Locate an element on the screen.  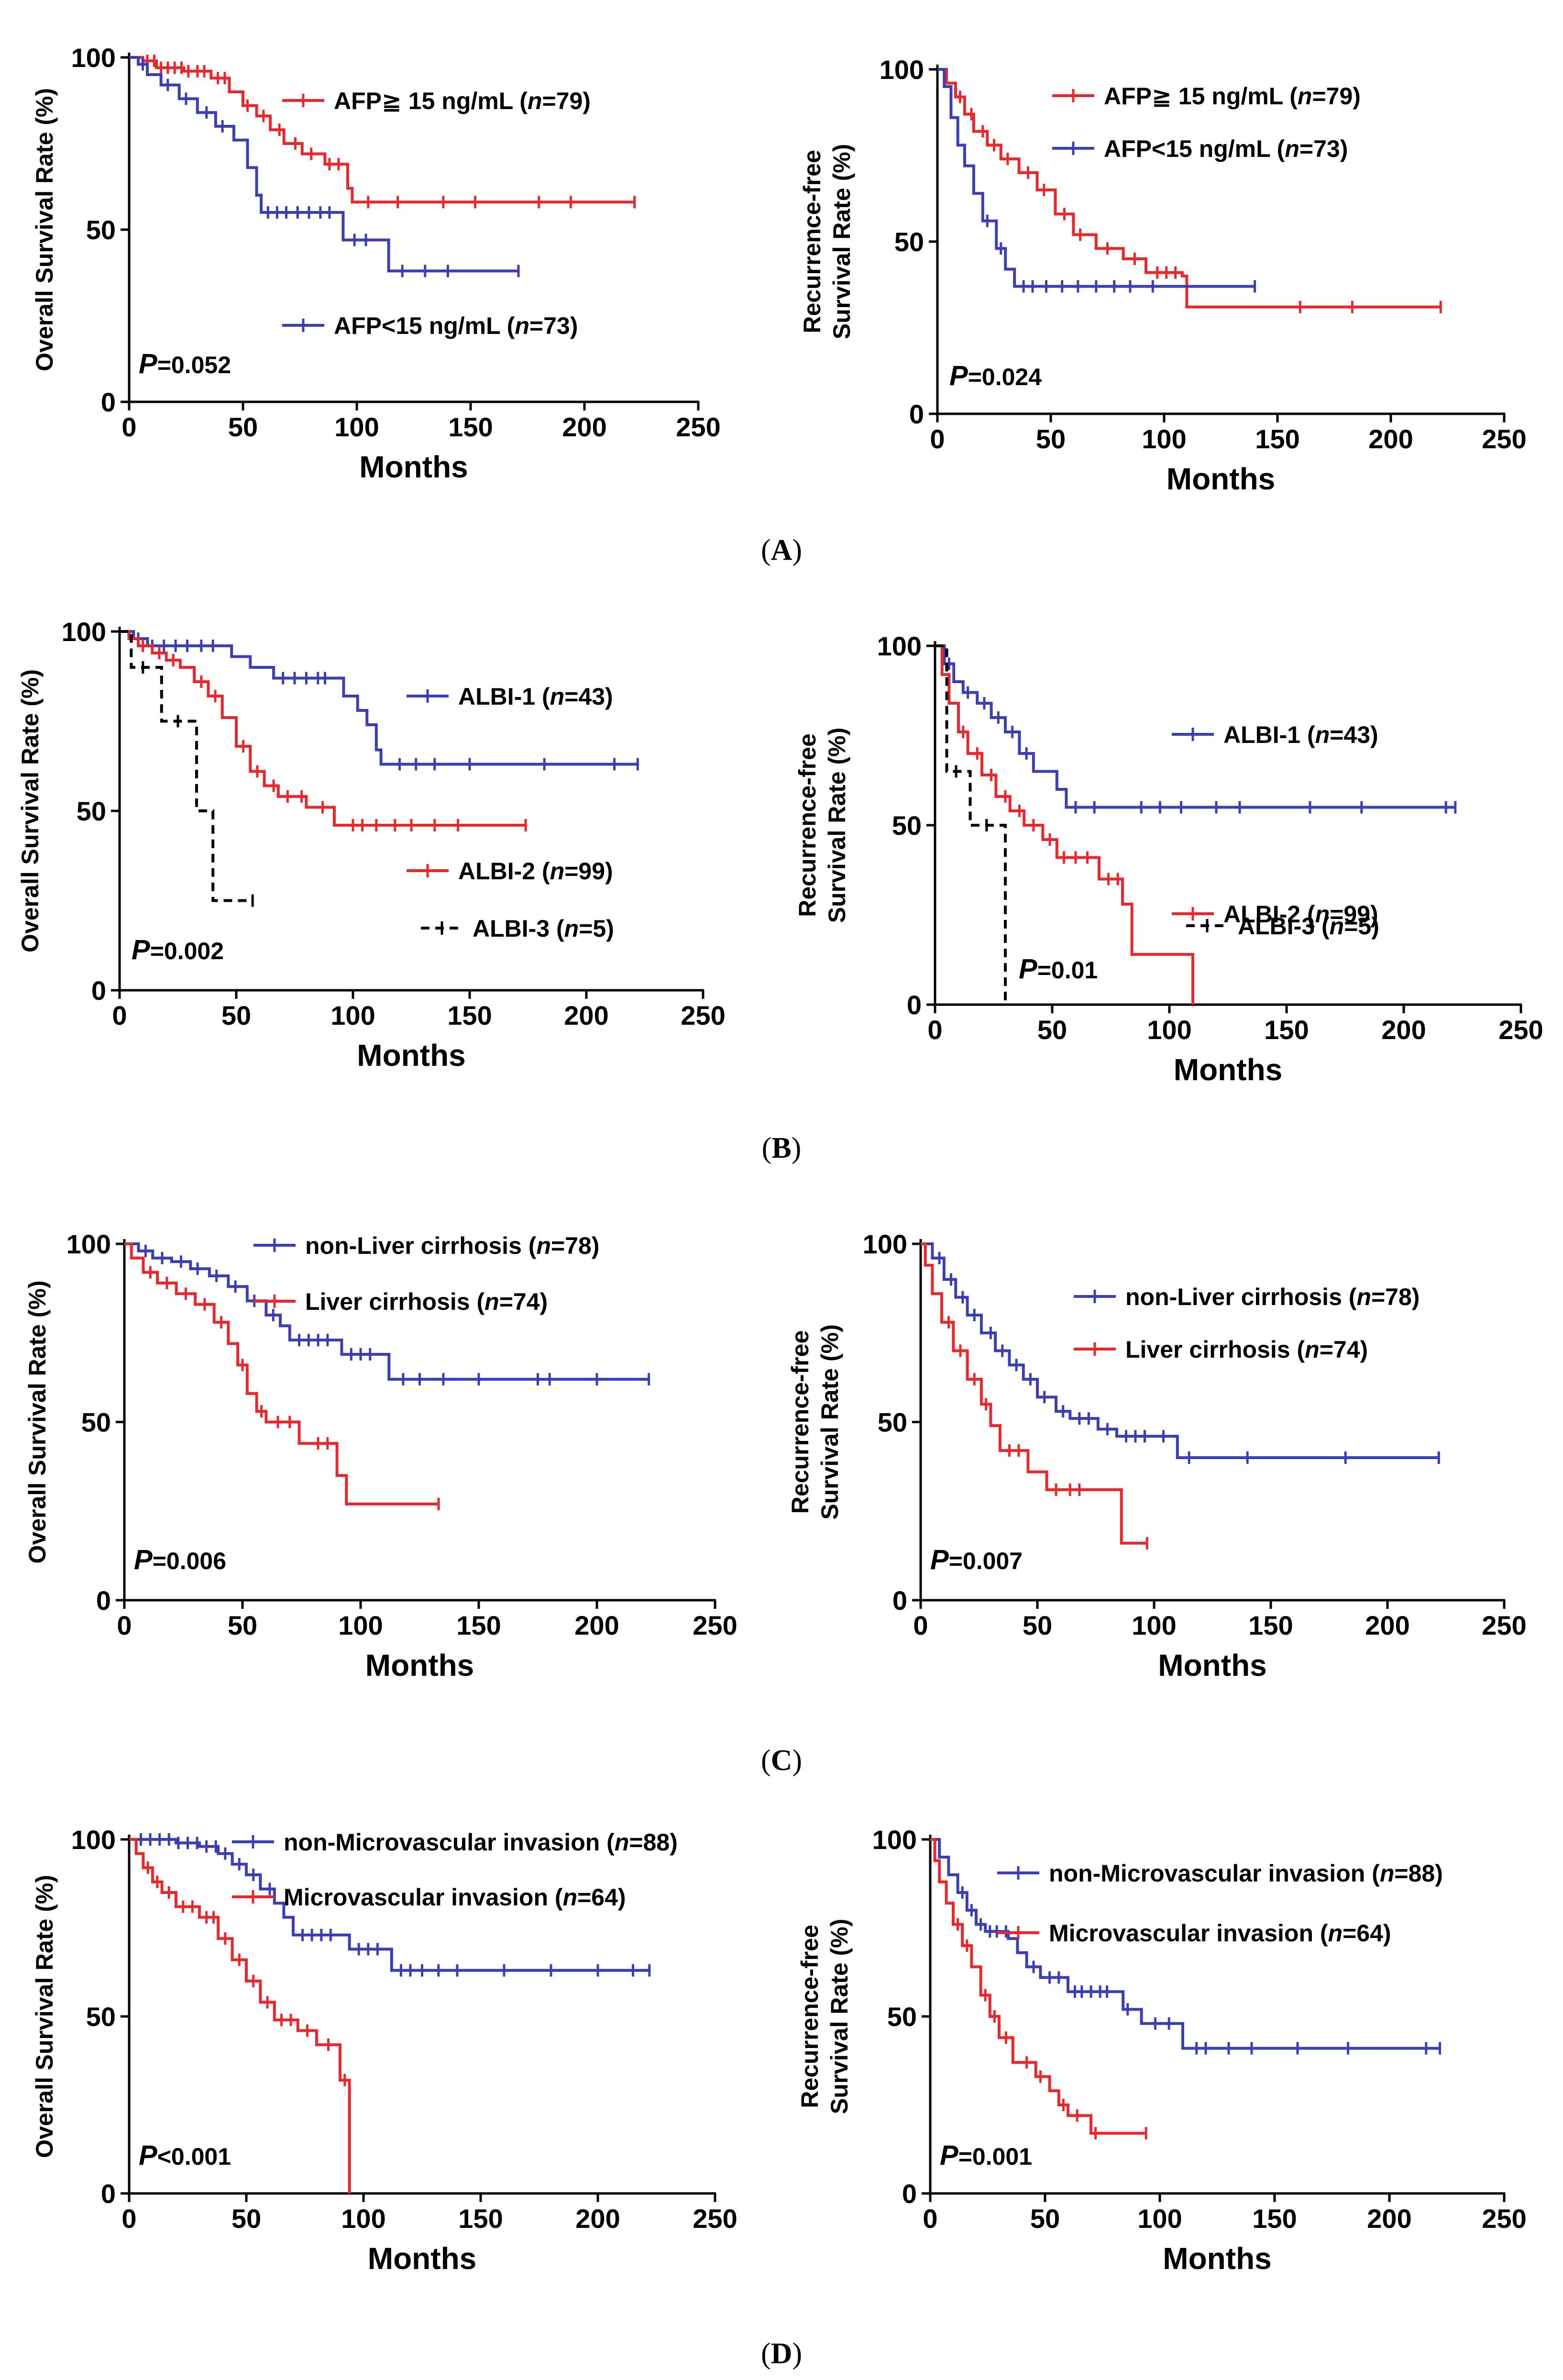
legend-name: Microvascular invasion ( is located at coordinates (423, 1897).